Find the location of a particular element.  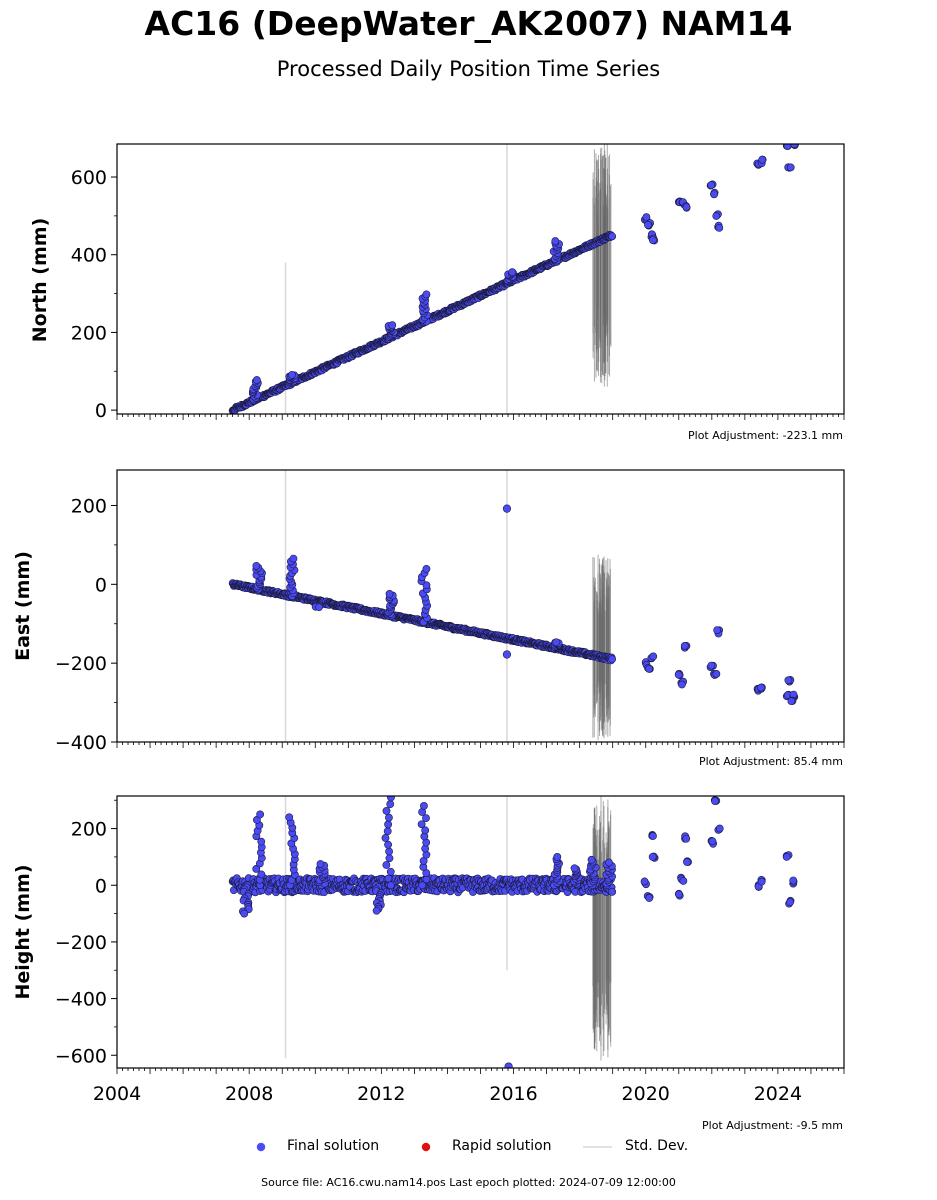

x-tick-label: 2004 is located at coordinates (117, 1094).